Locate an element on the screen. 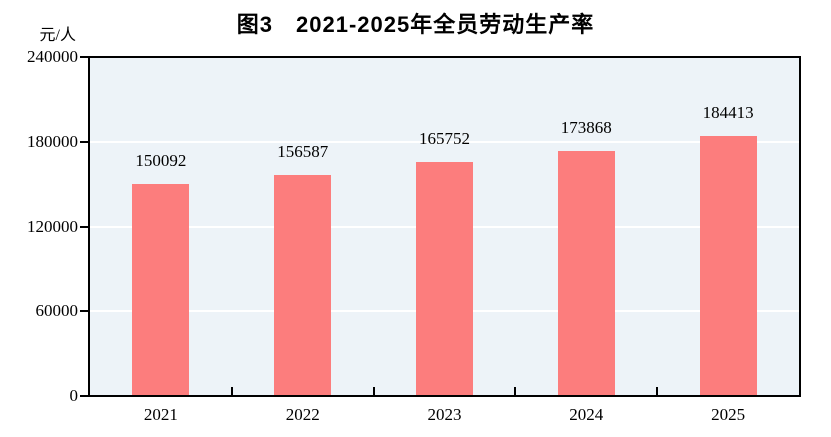 The height and width of the screenshot is (437, 831). x-tick-label-2024: 2024 is located at coordinates (586, 414).